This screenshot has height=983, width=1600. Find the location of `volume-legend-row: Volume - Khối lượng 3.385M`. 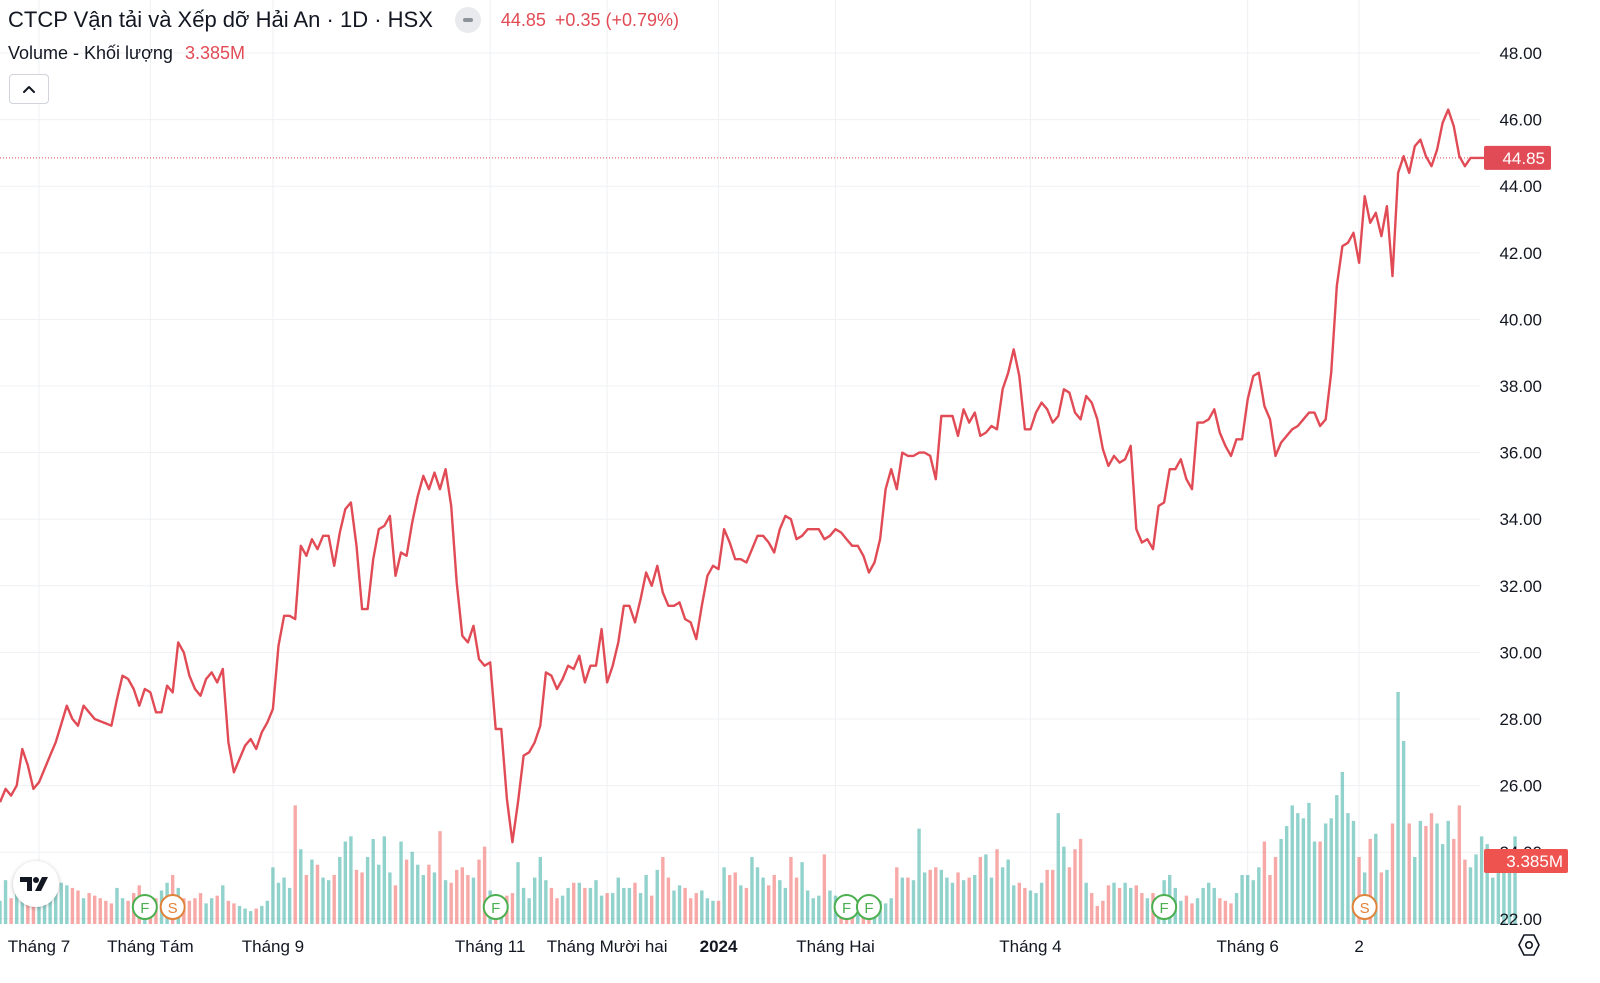

volume-legend-row: Volume - Khối lượng 3.385M is located at coordinates (131, 53).